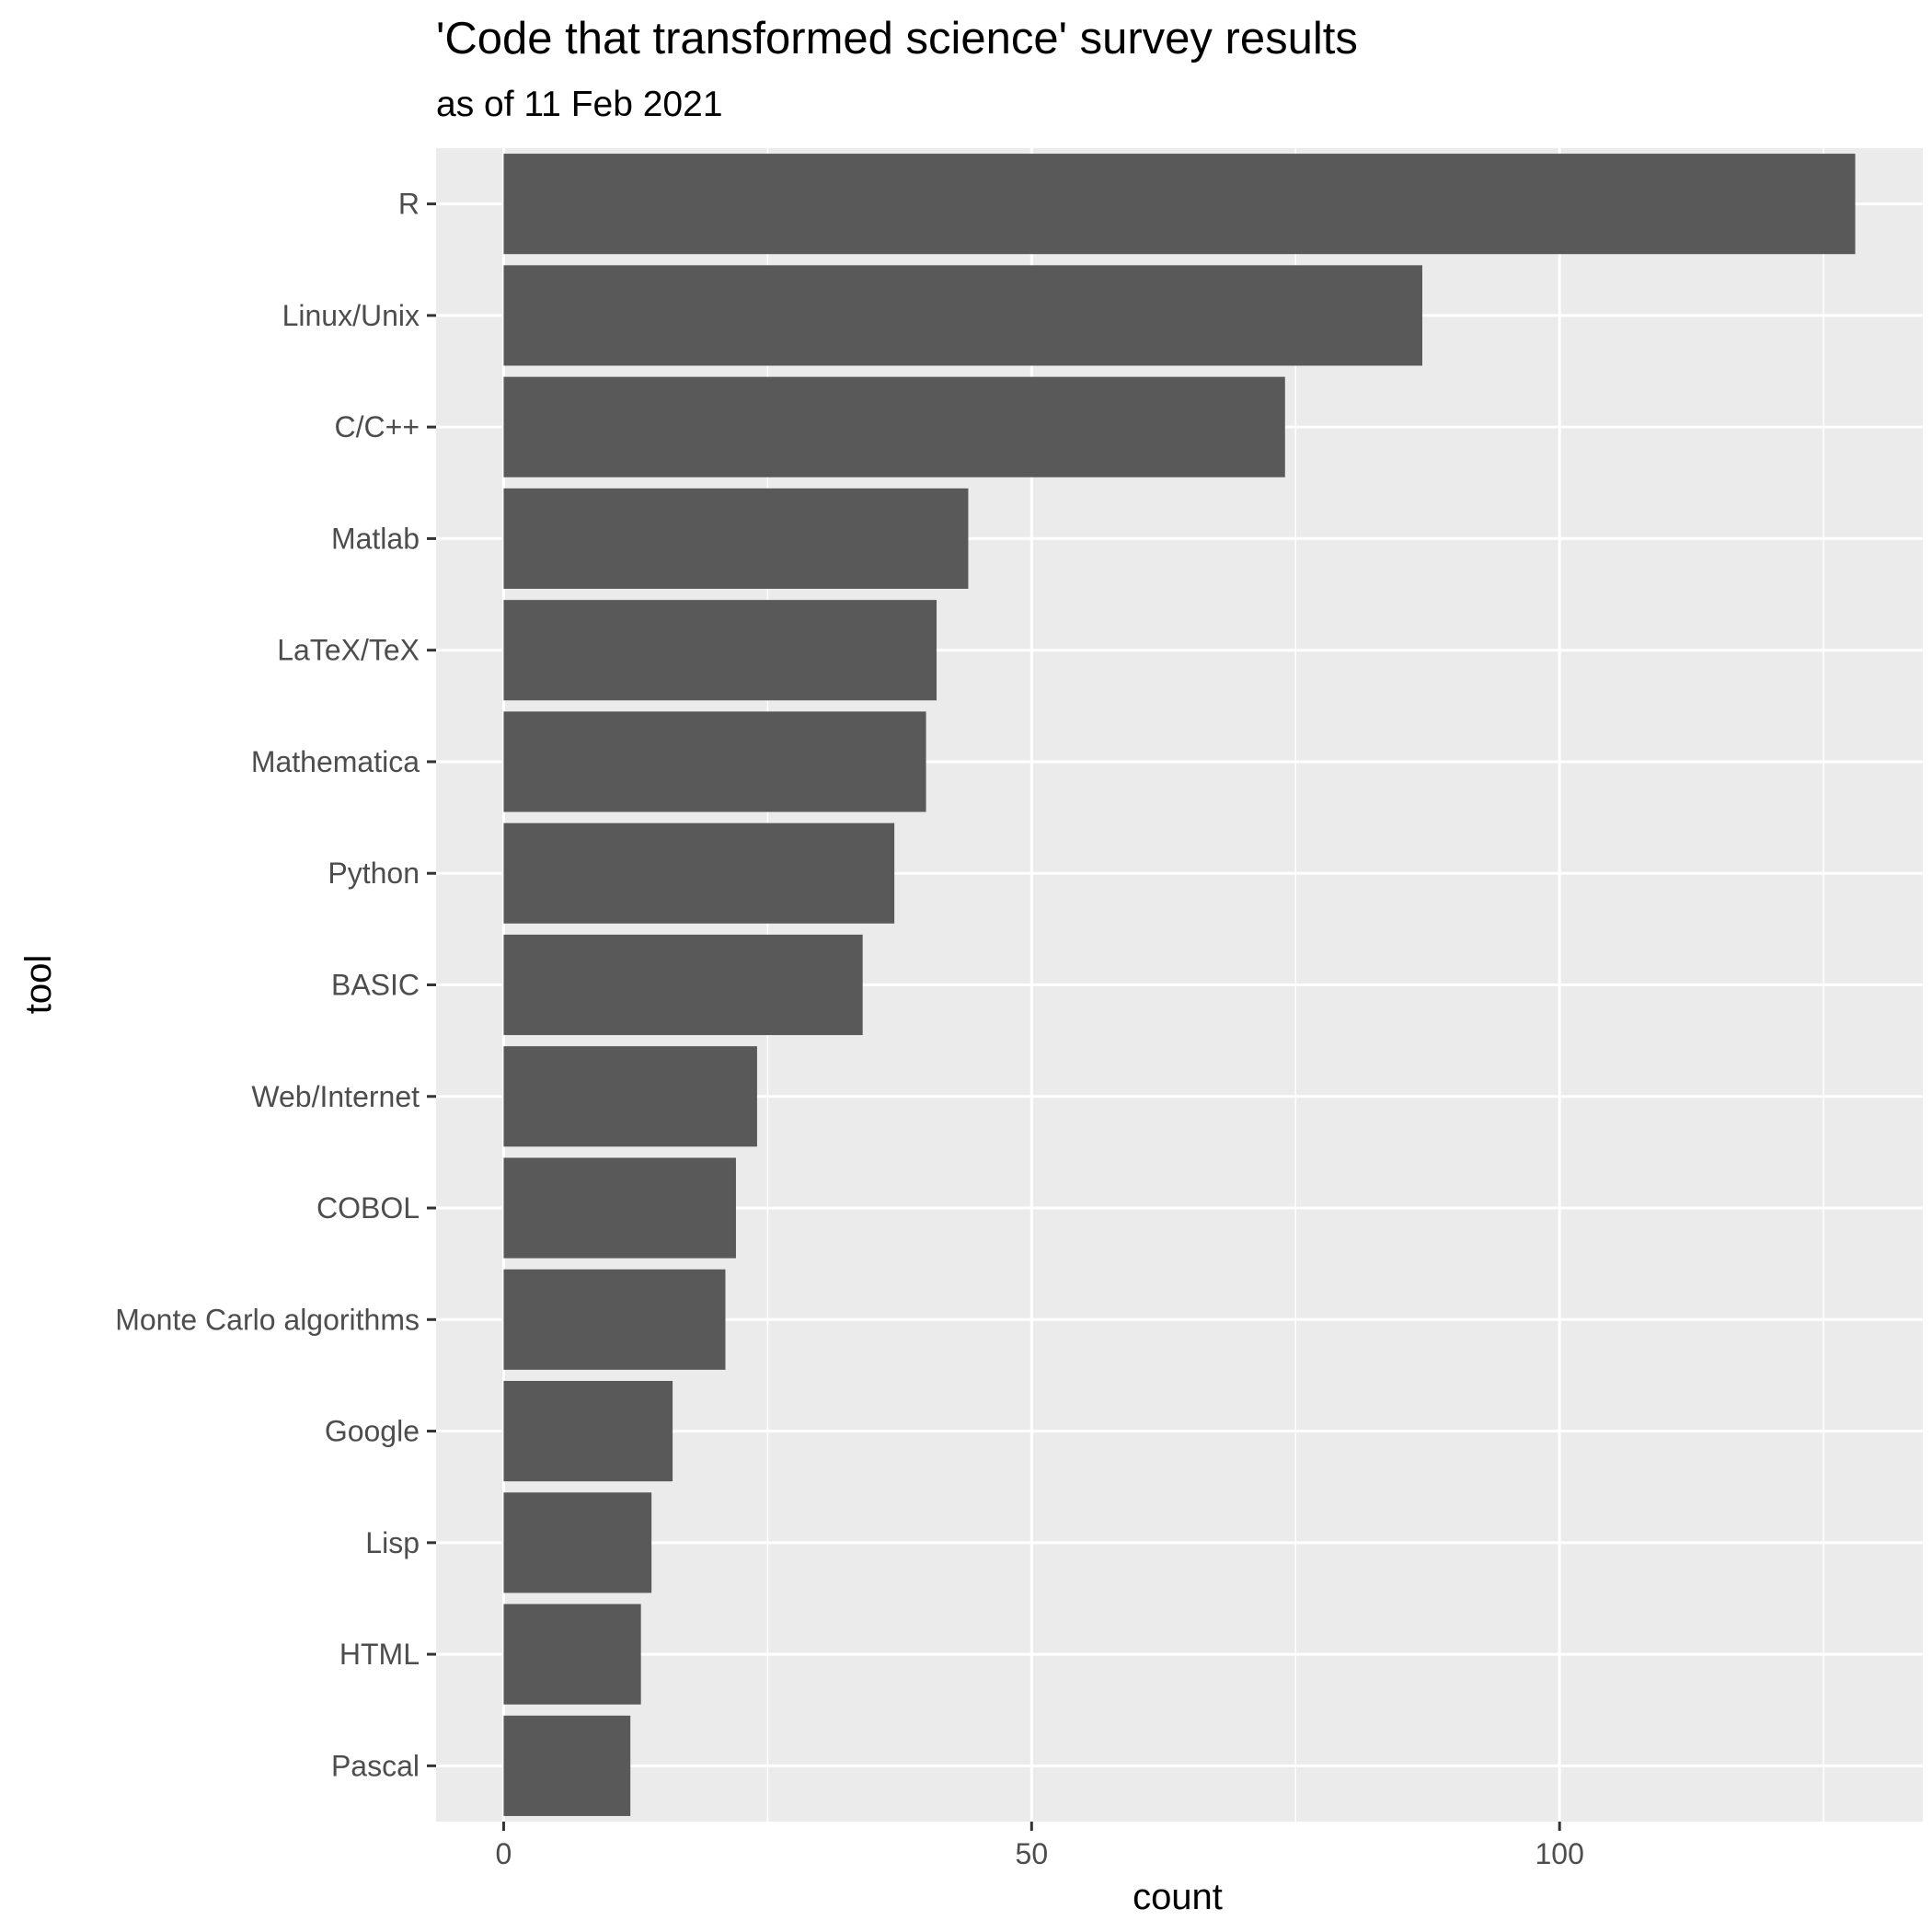 This screenshot has width=1932, height=1932. What do you see at coordinates (567, 1765) in the screenshot?
I see `bar-pascal` at bounding box center [567, 1765].